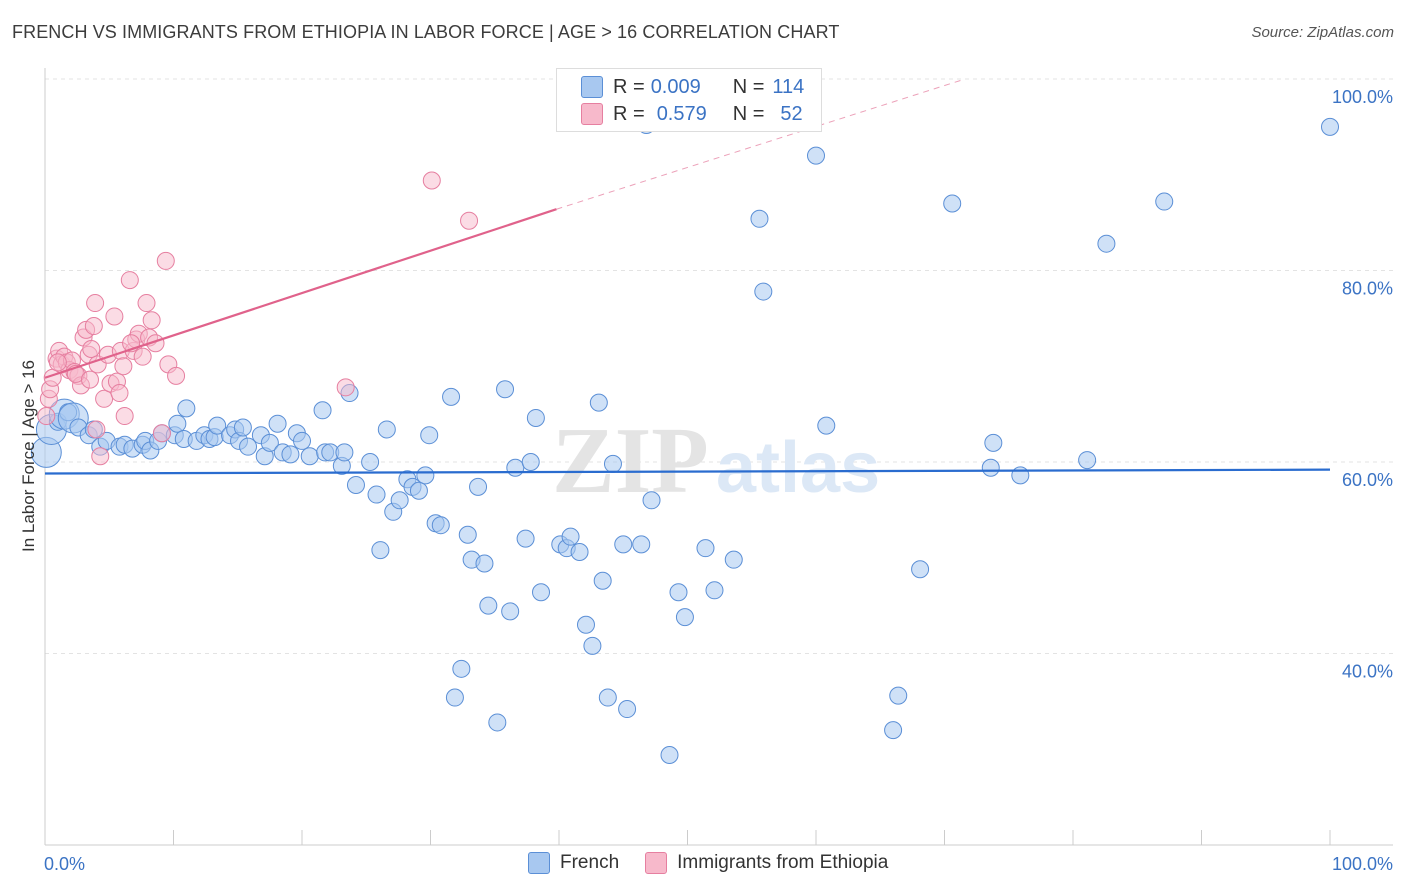  What do you see at coordinates (783, 862) in the screenshot?
I see `legend-ethiopia-label: Immigrants from Ethiopia` at bounding box center [783, 862].